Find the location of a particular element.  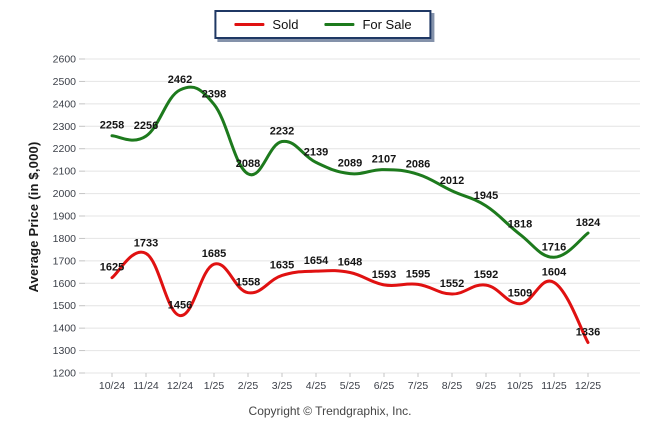

data-label-for-sale: 1824 is located at coordinates (588, 223).